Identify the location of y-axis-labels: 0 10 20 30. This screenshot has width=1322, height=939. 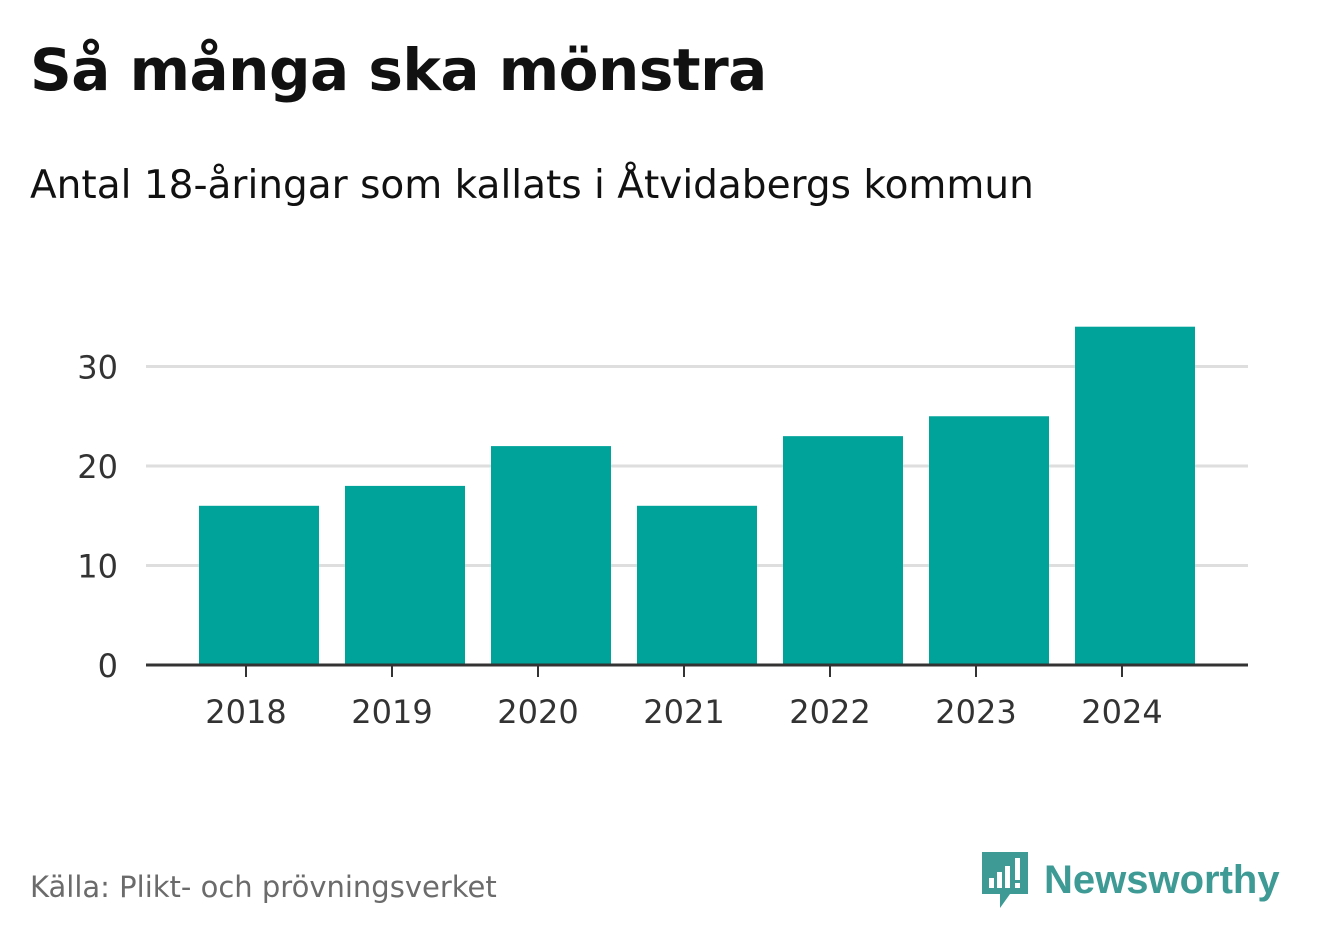
(97, 517).